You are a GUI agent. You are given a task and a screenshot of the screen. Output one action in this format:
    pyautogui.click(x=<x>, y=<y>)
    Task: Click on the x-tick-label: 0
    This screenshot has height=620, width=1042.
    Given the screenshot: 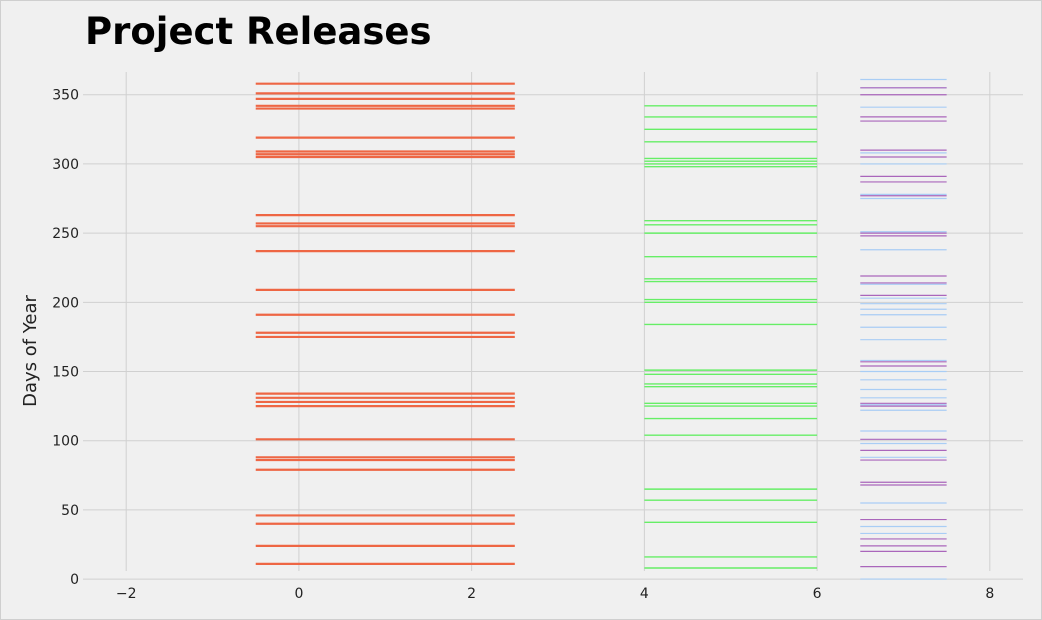 What is the action you would take?
    pyautogui.click(x=298, y=594)
    